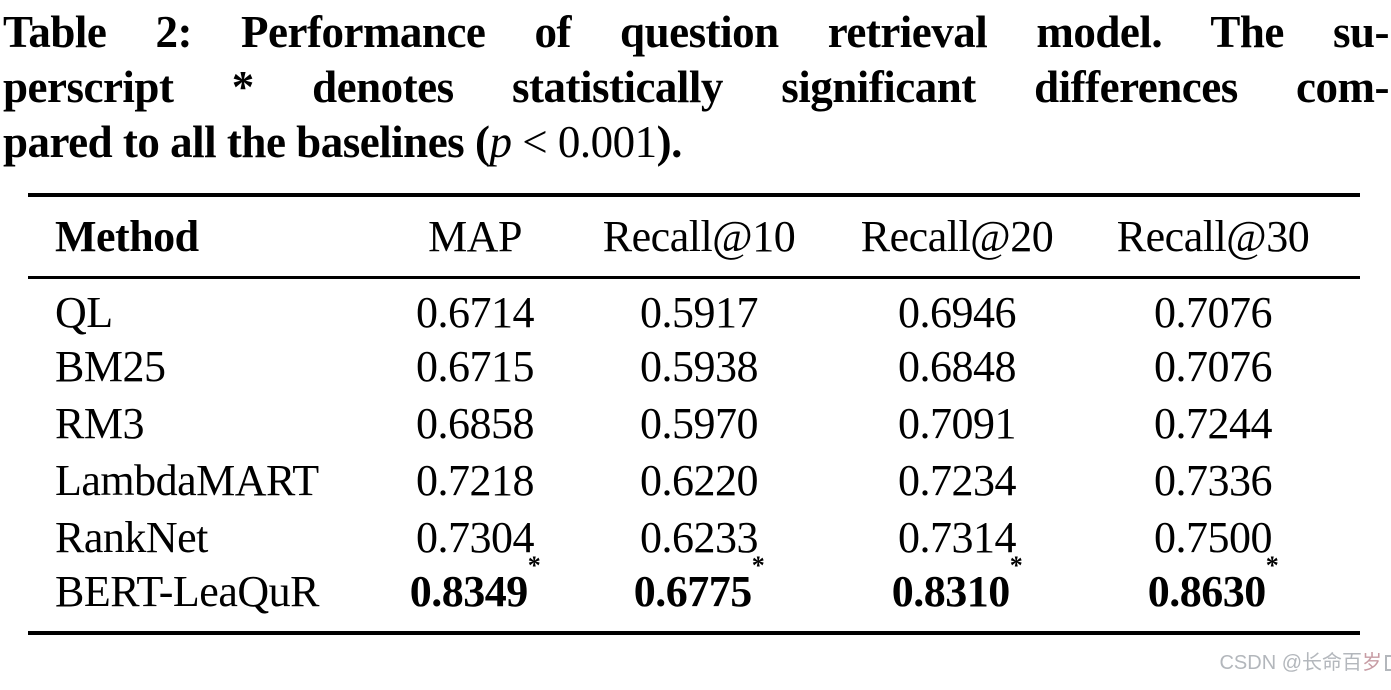  I want to click on table-row: BM25 0.6715 0.5938 0.6848 0.7076, so click(694, 366).